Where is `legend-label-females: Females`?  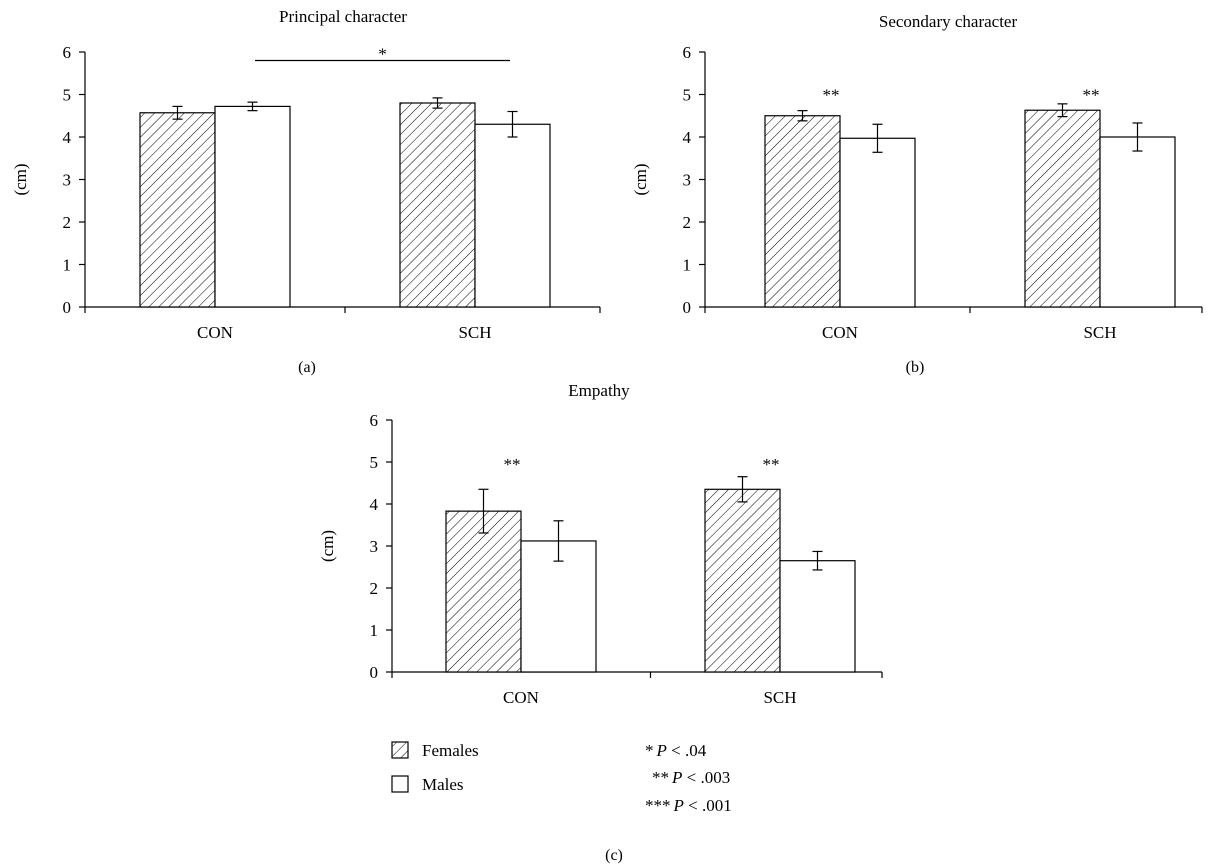
legend-label-females: Females is located at coordinates (450, 750).